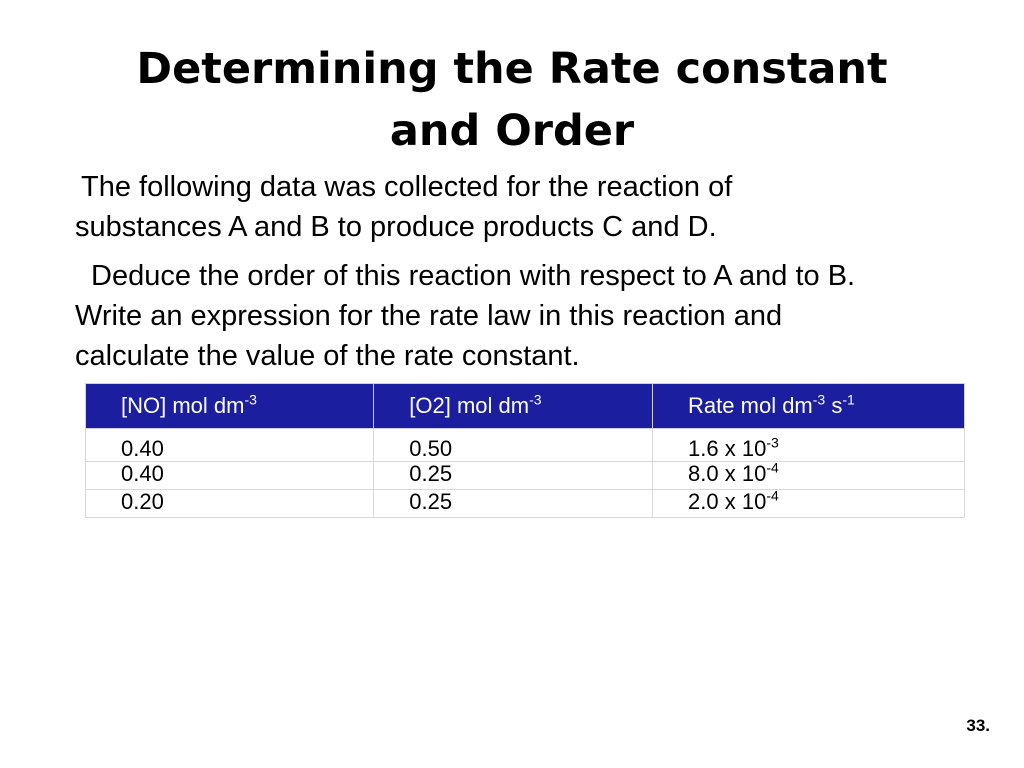  I want to click on table-row: 0.40 0.25 8.0 x 10-4, so click(524, 475).